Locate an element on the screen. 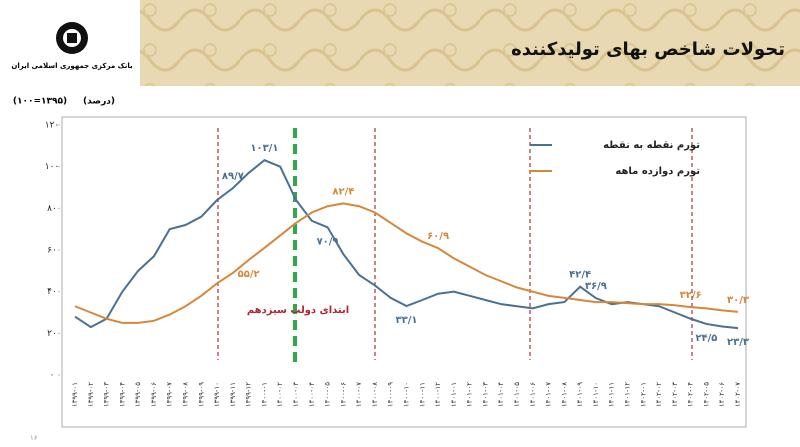  value-label: ۸۲/۴ is located at coordinates (343, 191).